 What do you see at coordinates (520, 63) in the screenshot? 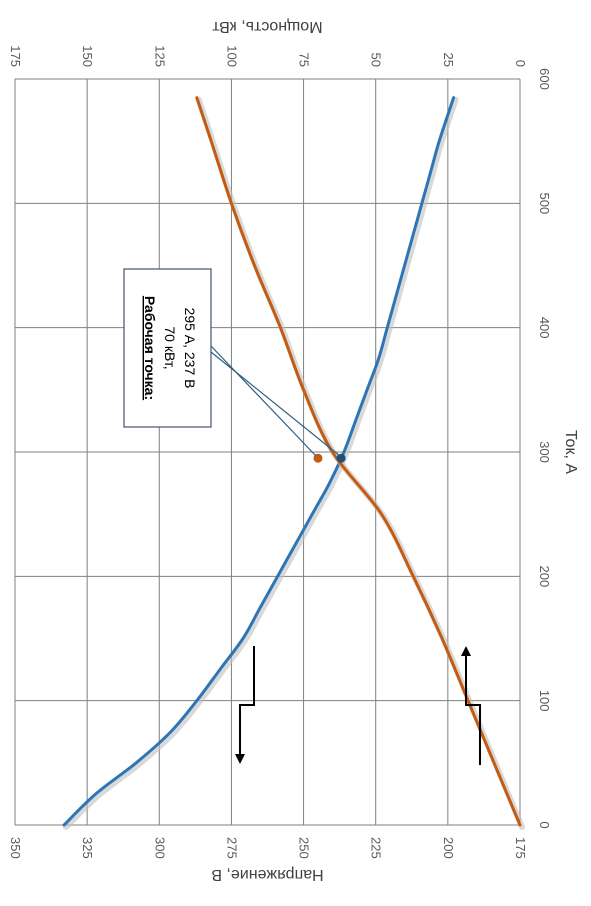
I see `power-tick-label: 0` at bounding box center [520, 63].